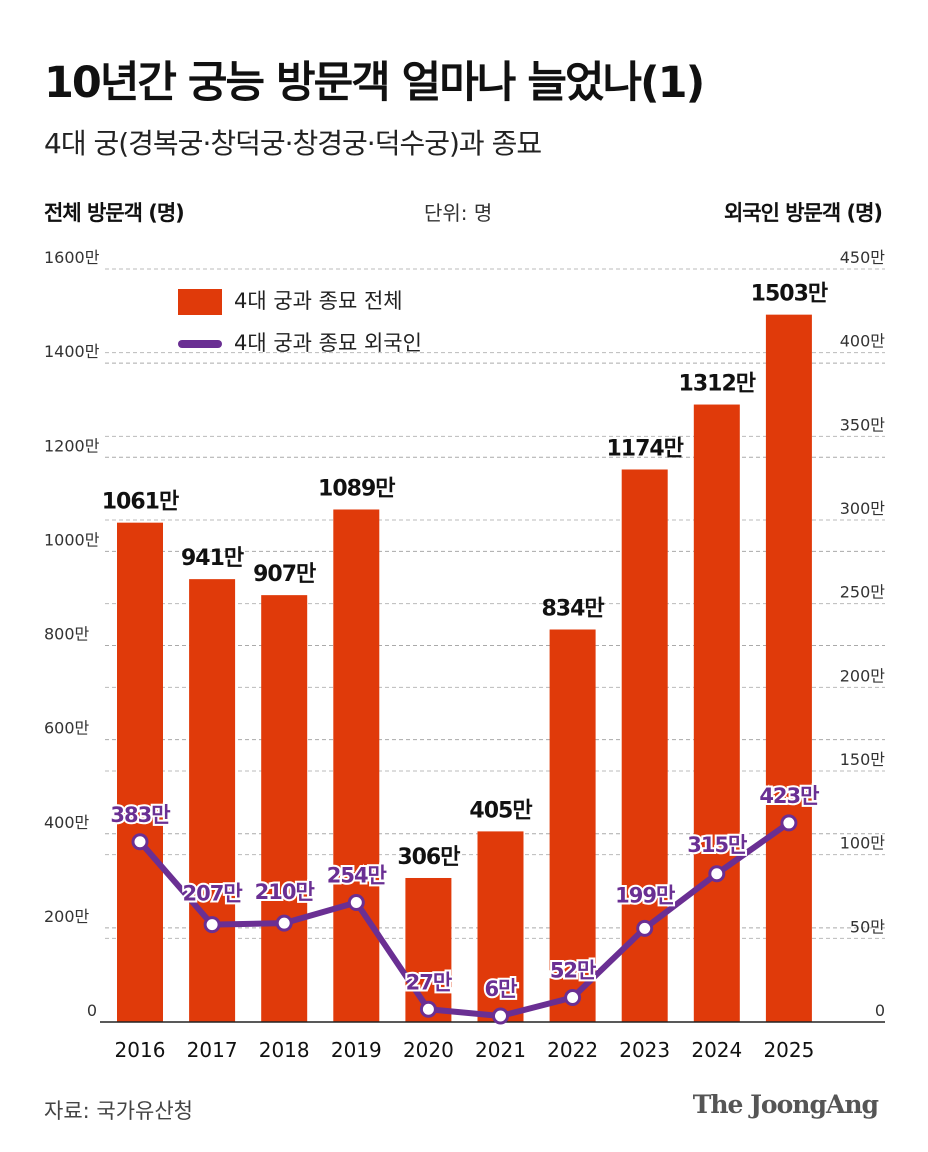 This screenshot has width=928, height=1152. Describe the element at coordinates (645, 928) in the screenshot. I see `line-marker-2023` at that location.